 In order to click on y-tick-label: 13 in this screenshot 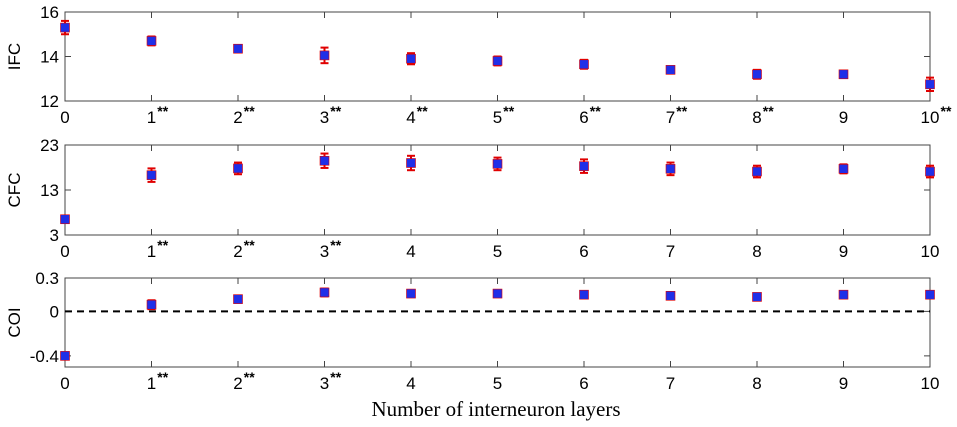, I will do `click(49, 190)`.